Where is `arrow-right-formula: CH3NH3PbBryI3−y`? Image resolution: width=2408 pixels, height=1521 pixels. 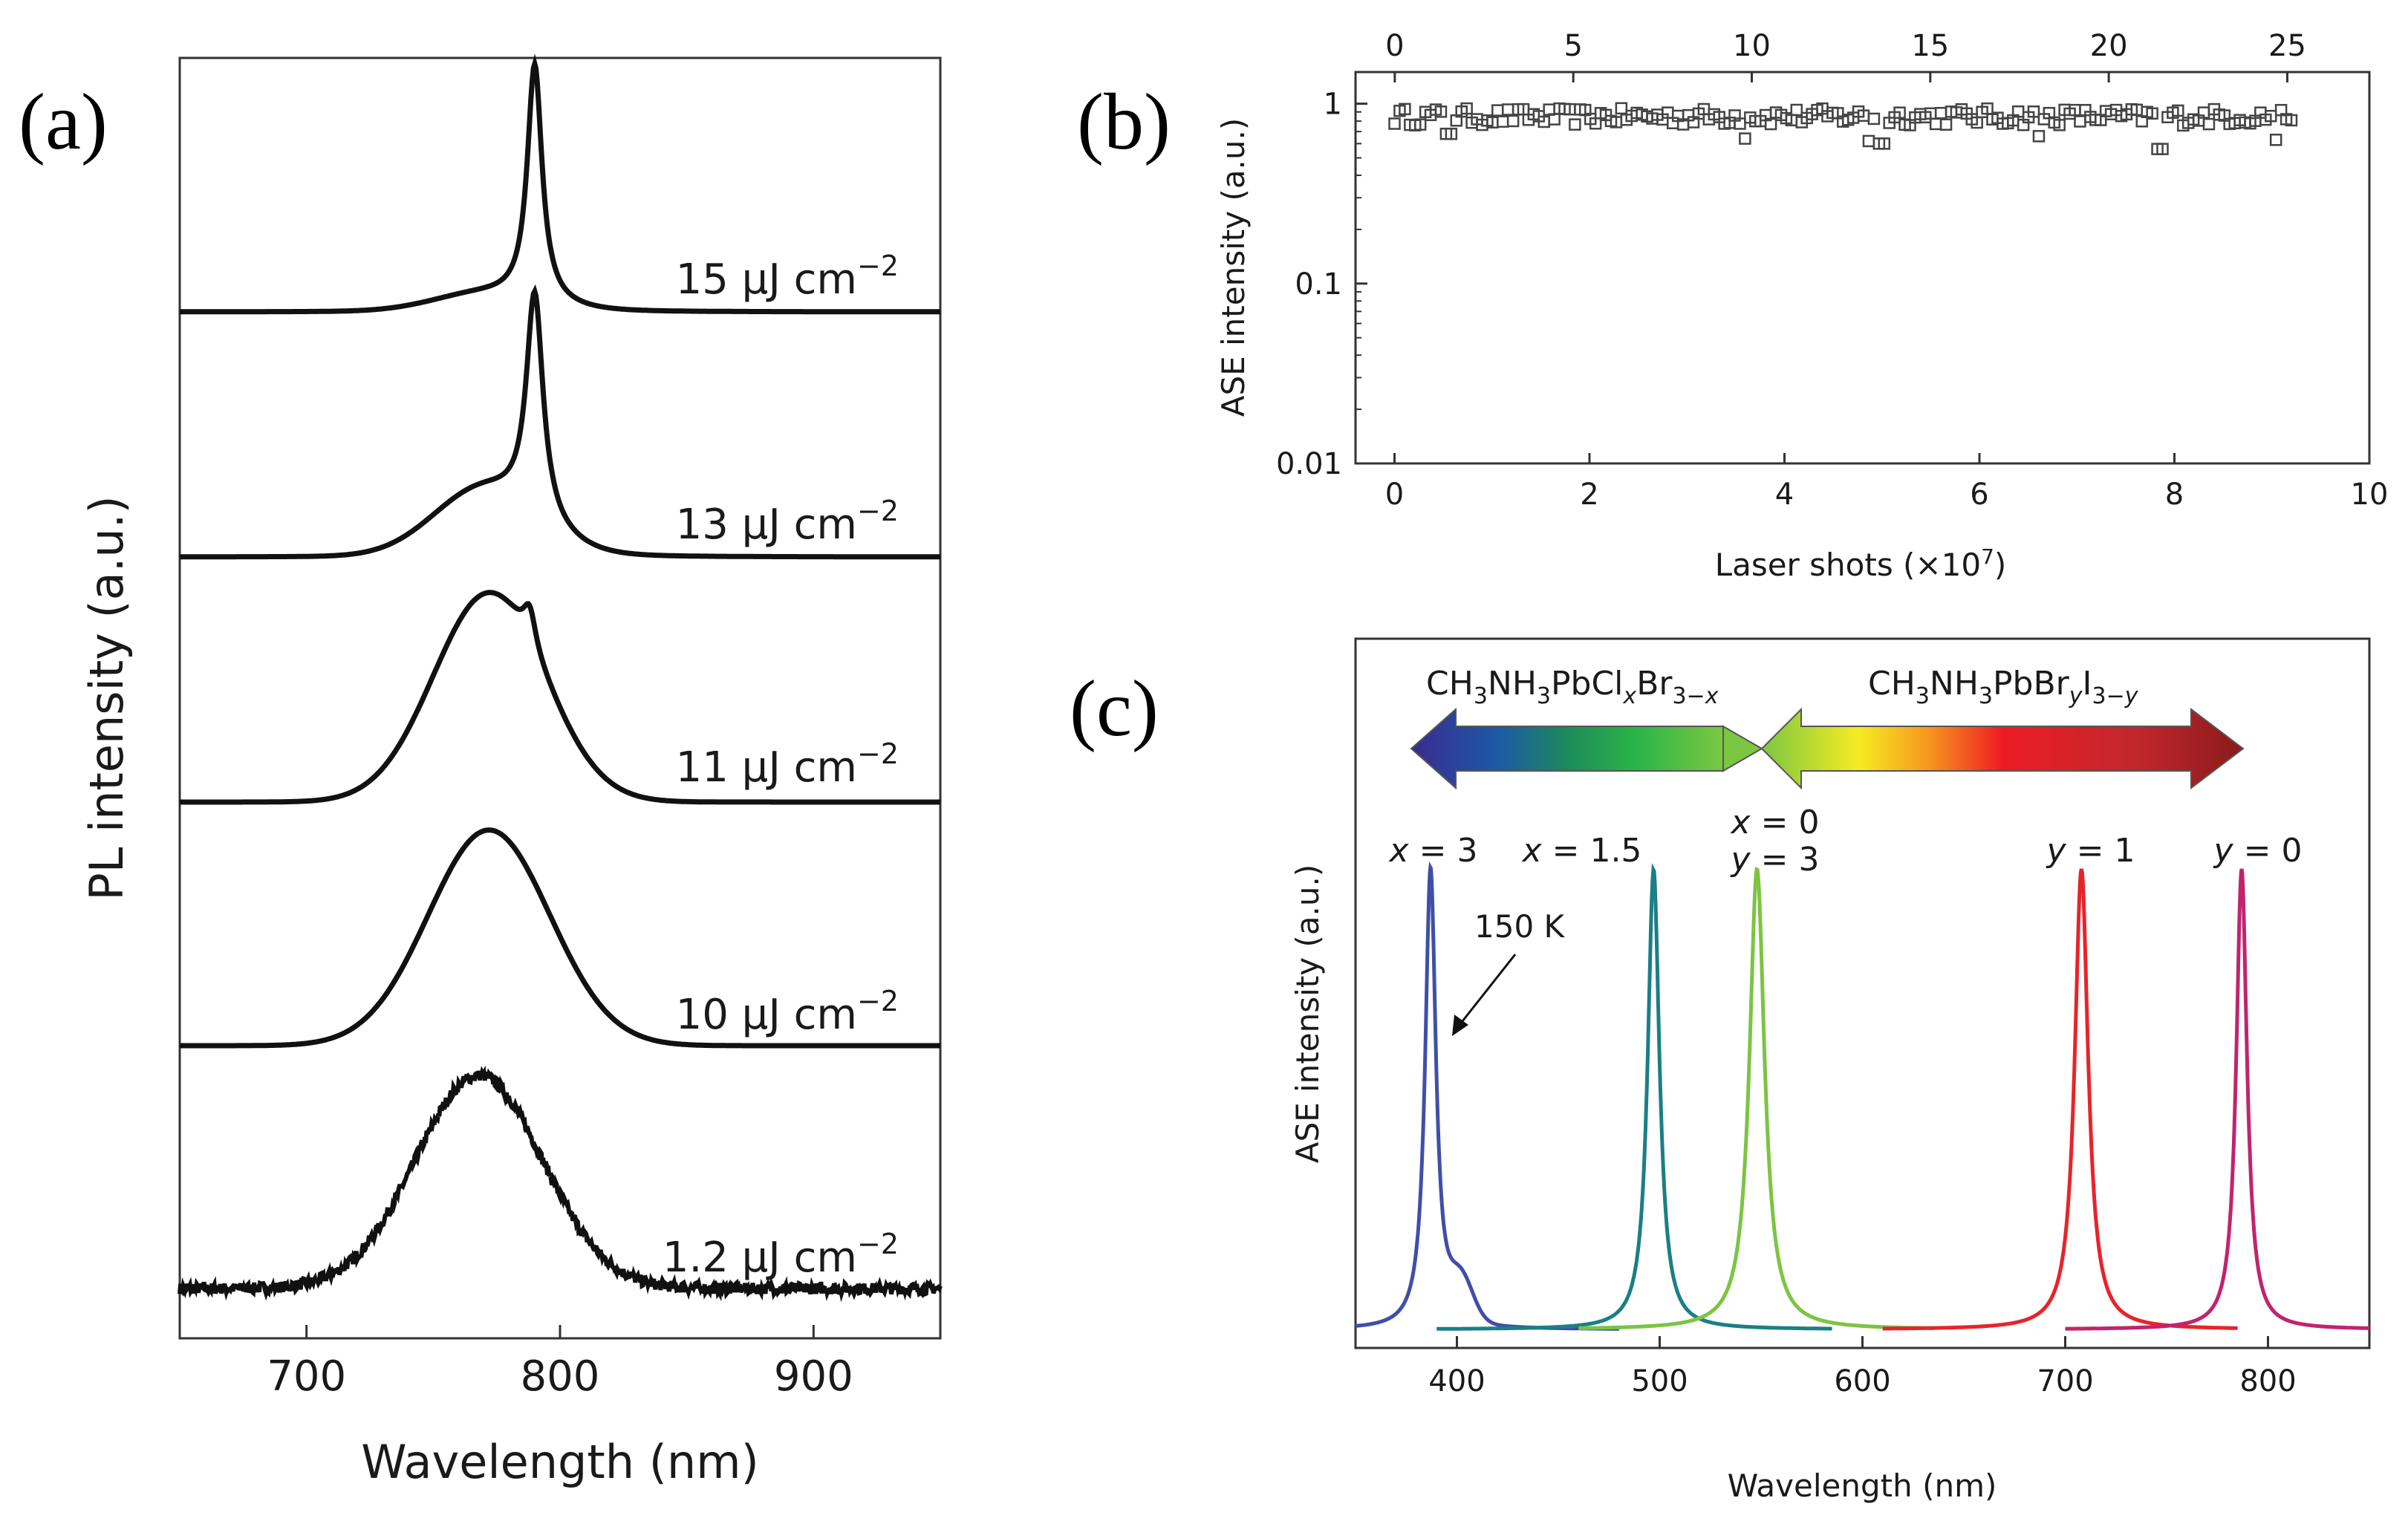
arrow-right-formula: CH3NH3PbBryI3−y is located at coordinates (2003, 687).